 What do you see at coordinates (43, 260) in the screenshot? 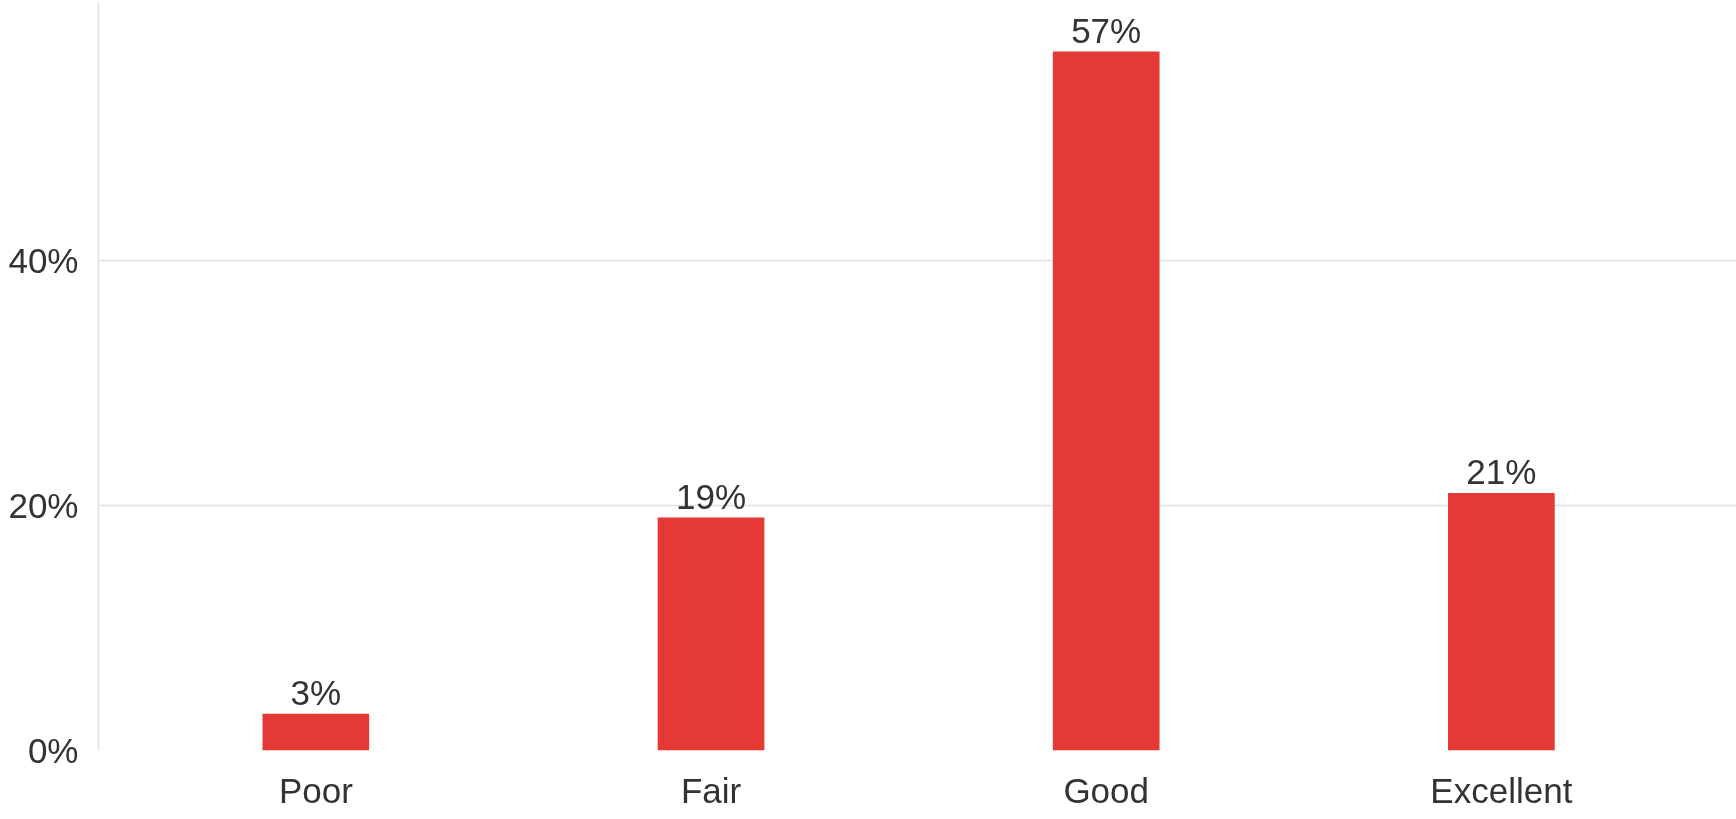
I see `y-tick-label: 40%` at bounding box center [43, 260].